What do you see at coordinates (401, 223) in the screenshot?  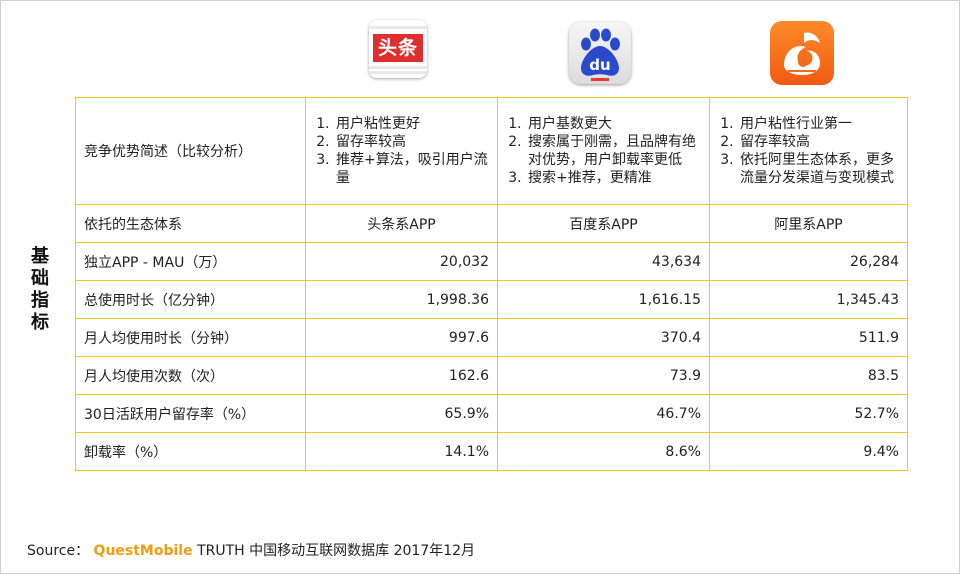 I see `toutiao-cell: 头条系APP` at bounding box center [401, 223].